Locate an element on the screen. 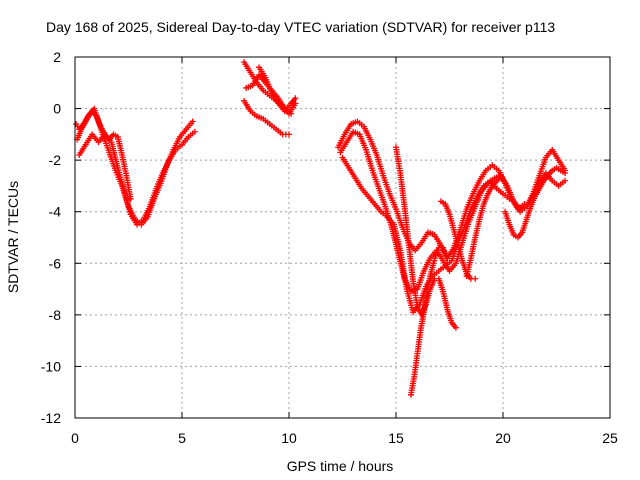 This screenshot has height=480, width=640. y-tick-label: -12 is located at coordinates (51, 418).